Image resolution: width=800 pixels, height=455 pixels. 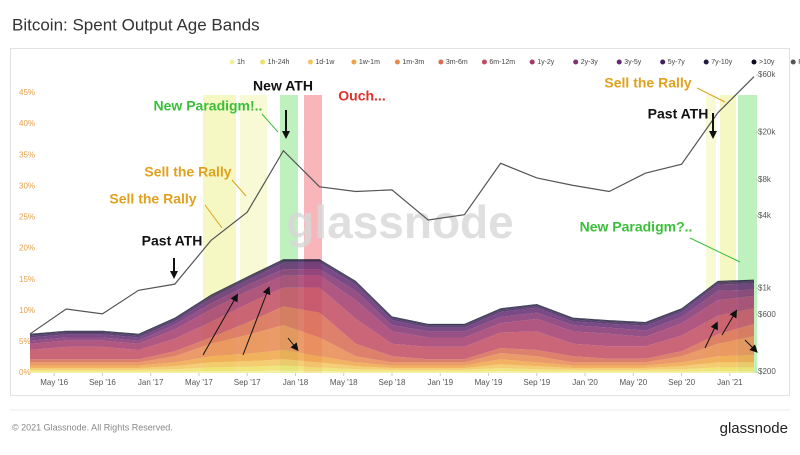 I want to click on y2-tick-label: $600, so click(x=767, y=314).